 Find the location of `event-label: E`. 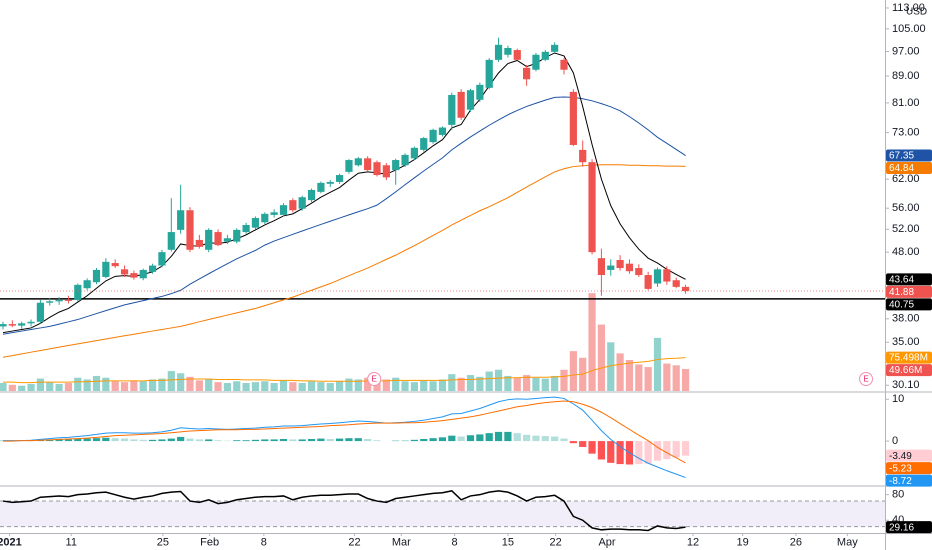

event-label: E is located at coordinates (374, 379).